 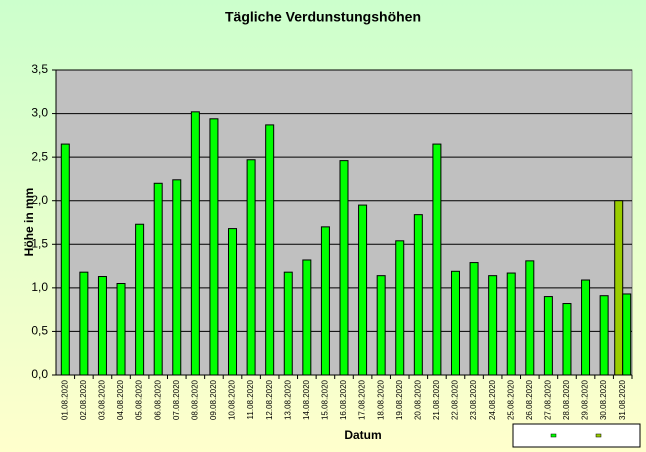 I want to click on x-tick-label: 09.08.2020, so click(x=213, y=399).